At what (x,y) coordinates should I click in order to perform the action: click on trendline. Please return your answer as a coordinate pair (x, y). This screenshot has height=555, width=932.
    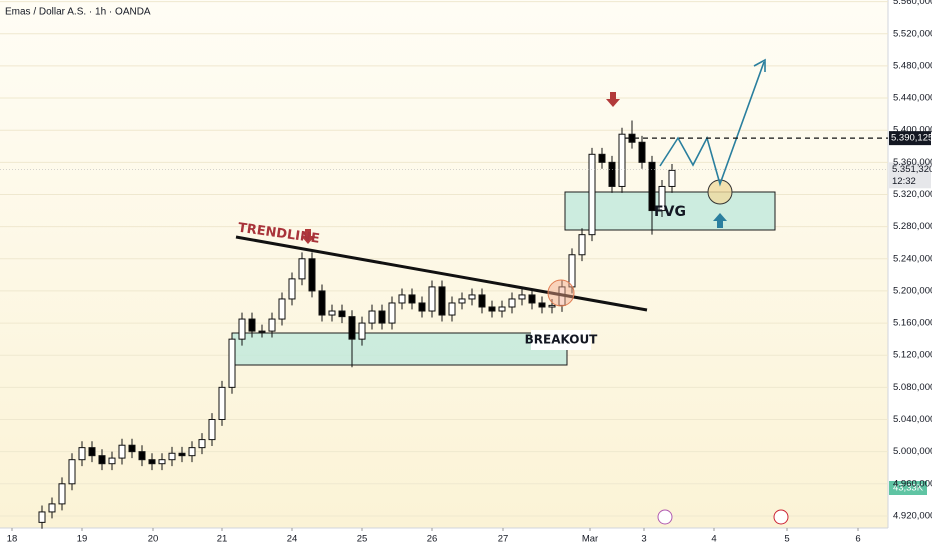
    Looking at the image, I should click on (441, 273).